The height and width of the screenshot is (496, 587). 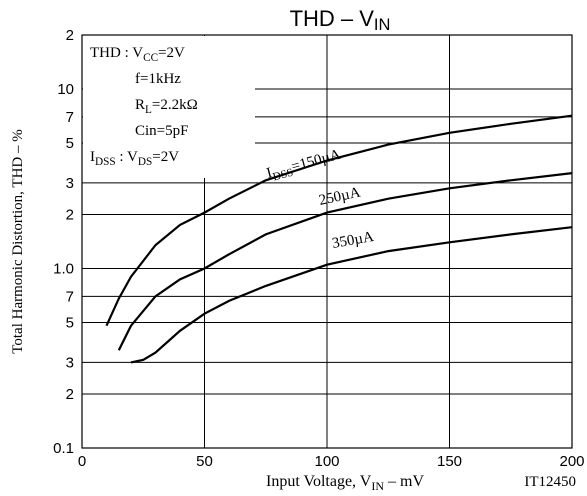 What do you see at coordinates (116, 53) in the screenshot?
I see `text-part: THD : V` at bounding box center [116, 53].